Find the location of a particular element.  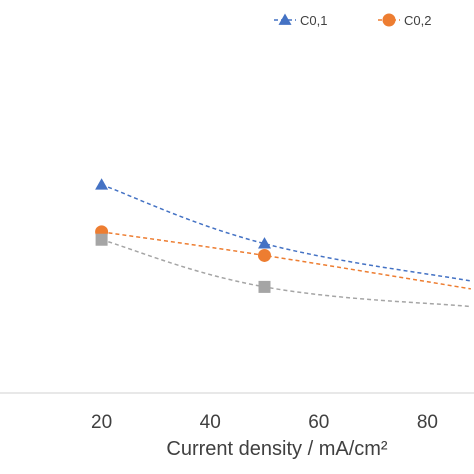

legend-label: C0,2 is located at coordinates (417, 20).